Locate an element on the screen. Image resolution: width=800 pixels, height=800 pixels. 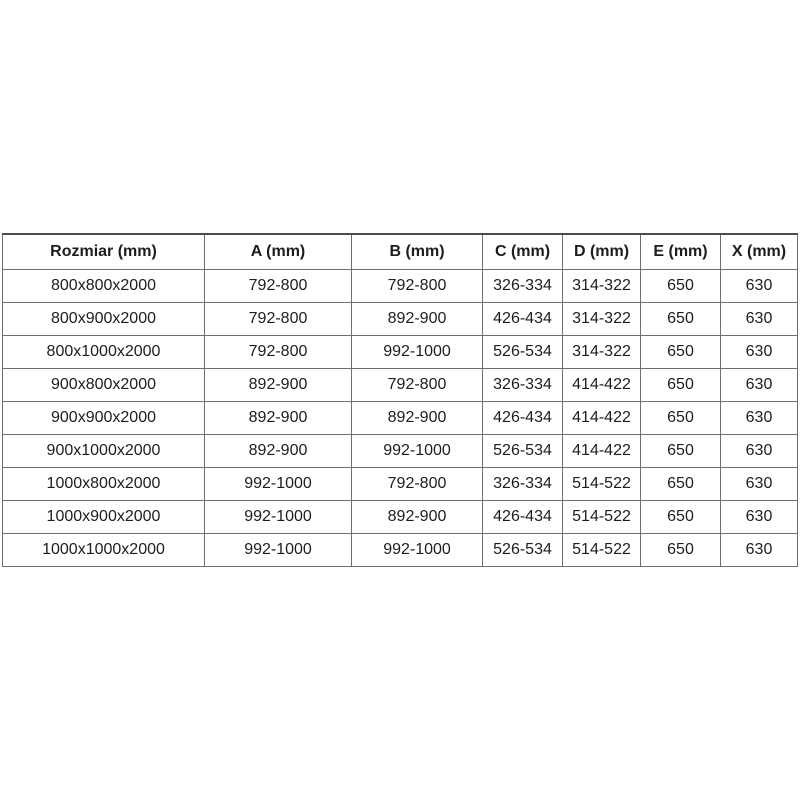
size-cell: 800x800x2000 is located at coordinates (103, 286).